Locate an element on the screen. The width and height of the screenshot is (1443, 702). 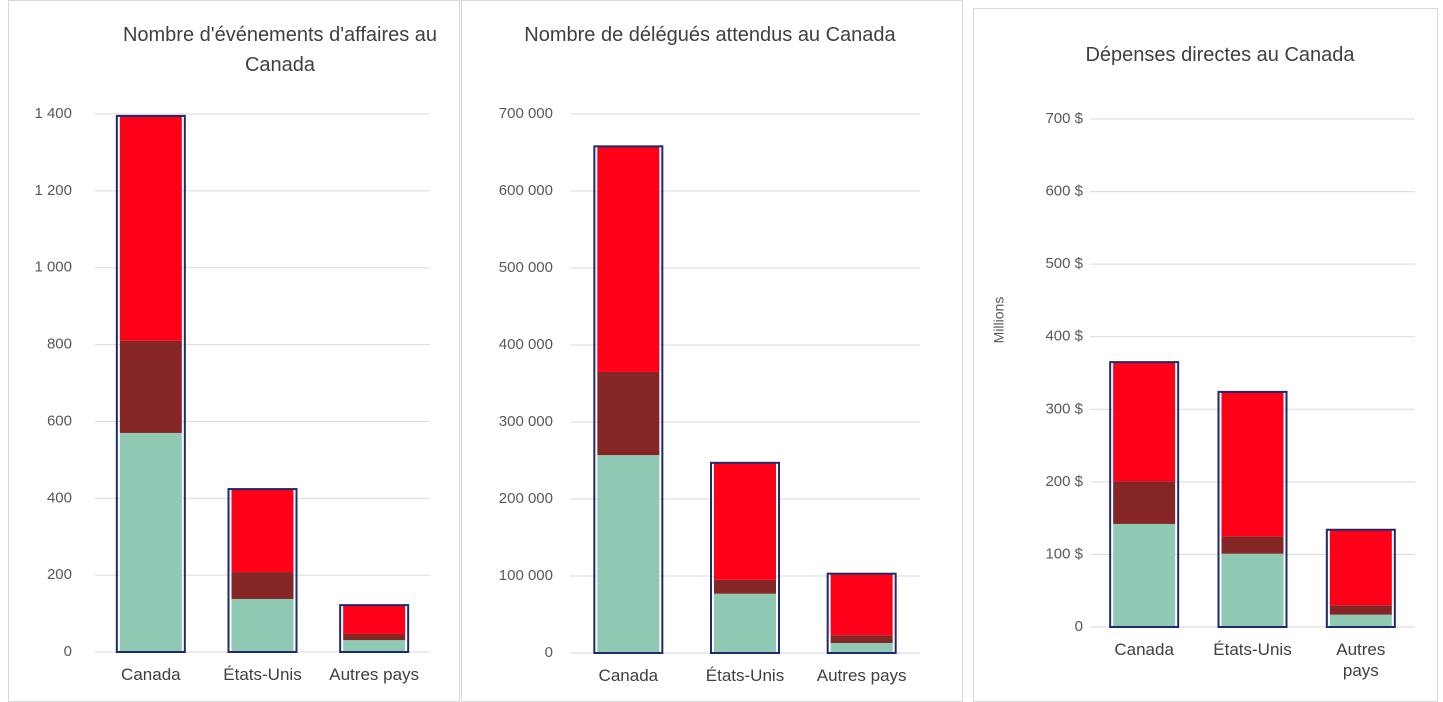
y-tick-label: 500 000 is located at coordinates (526, 267).